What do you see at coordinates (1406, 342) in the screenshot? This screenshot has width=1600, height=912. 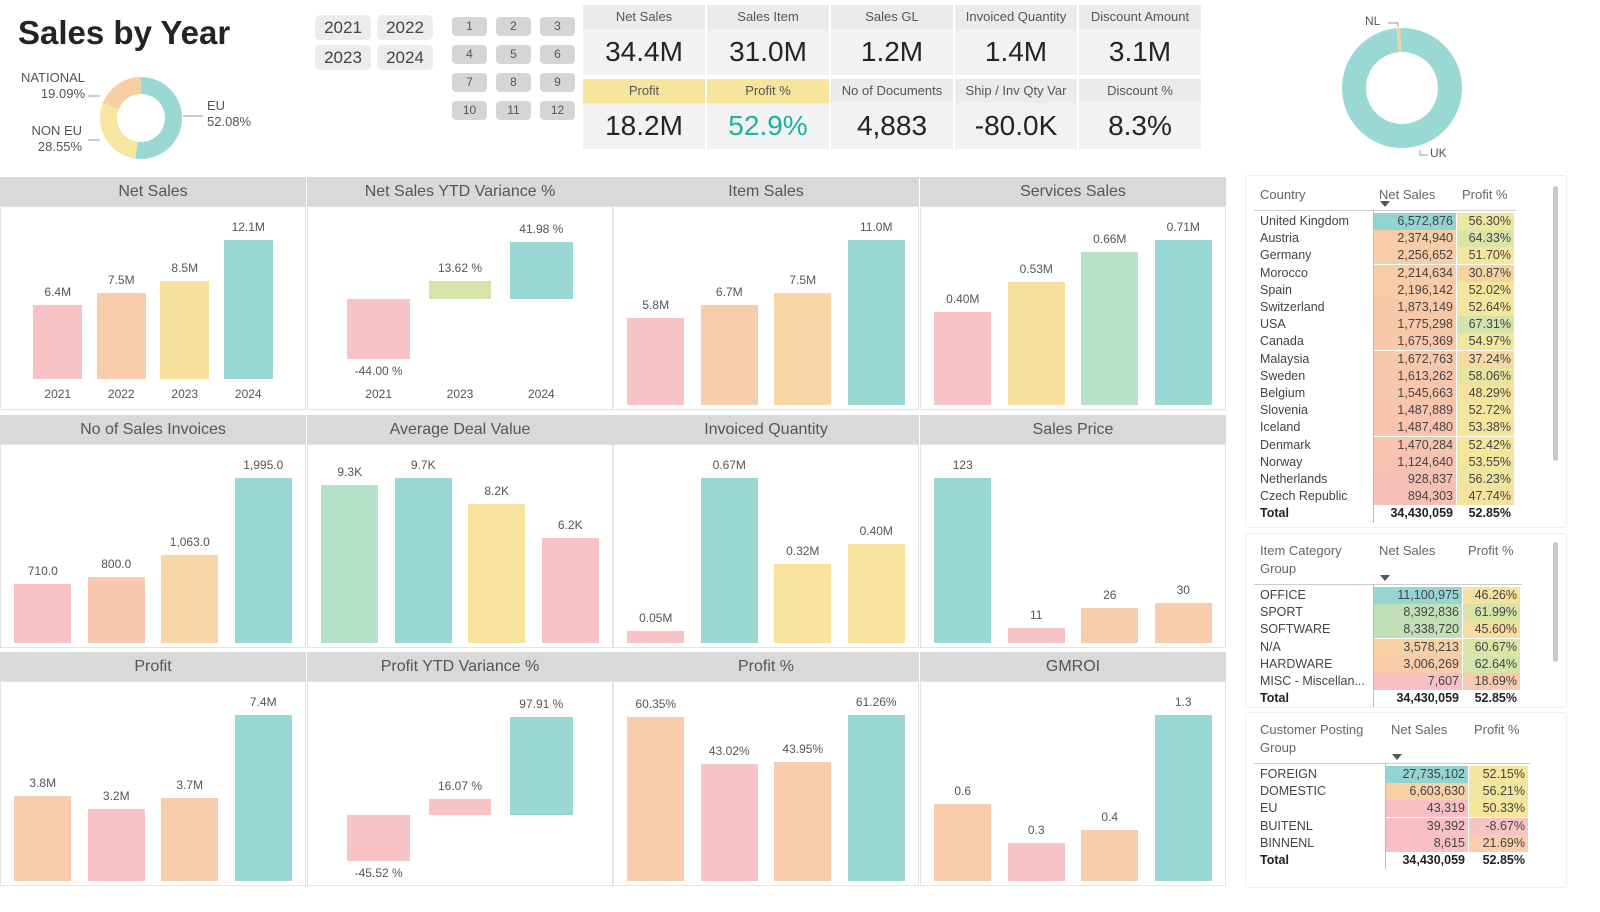 I see `table-row: Canada 1,675,369 54.97%` at bounding box center [1406, 342].